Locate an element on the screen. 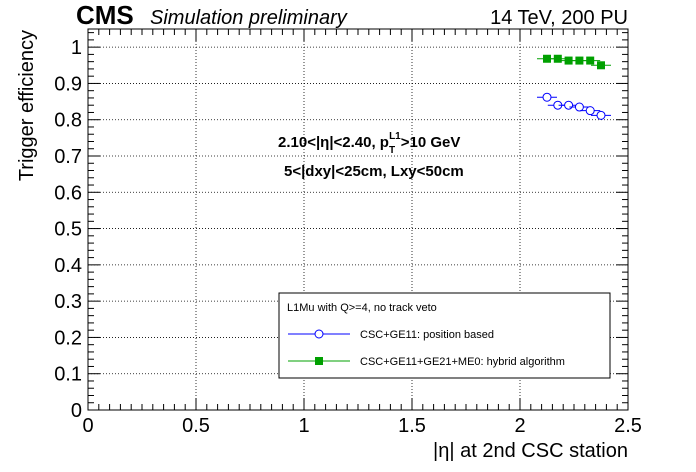 The height and width of the screenshot is (472, 696). y-tick-label: 0.5 is located at coordinates (68, 230).